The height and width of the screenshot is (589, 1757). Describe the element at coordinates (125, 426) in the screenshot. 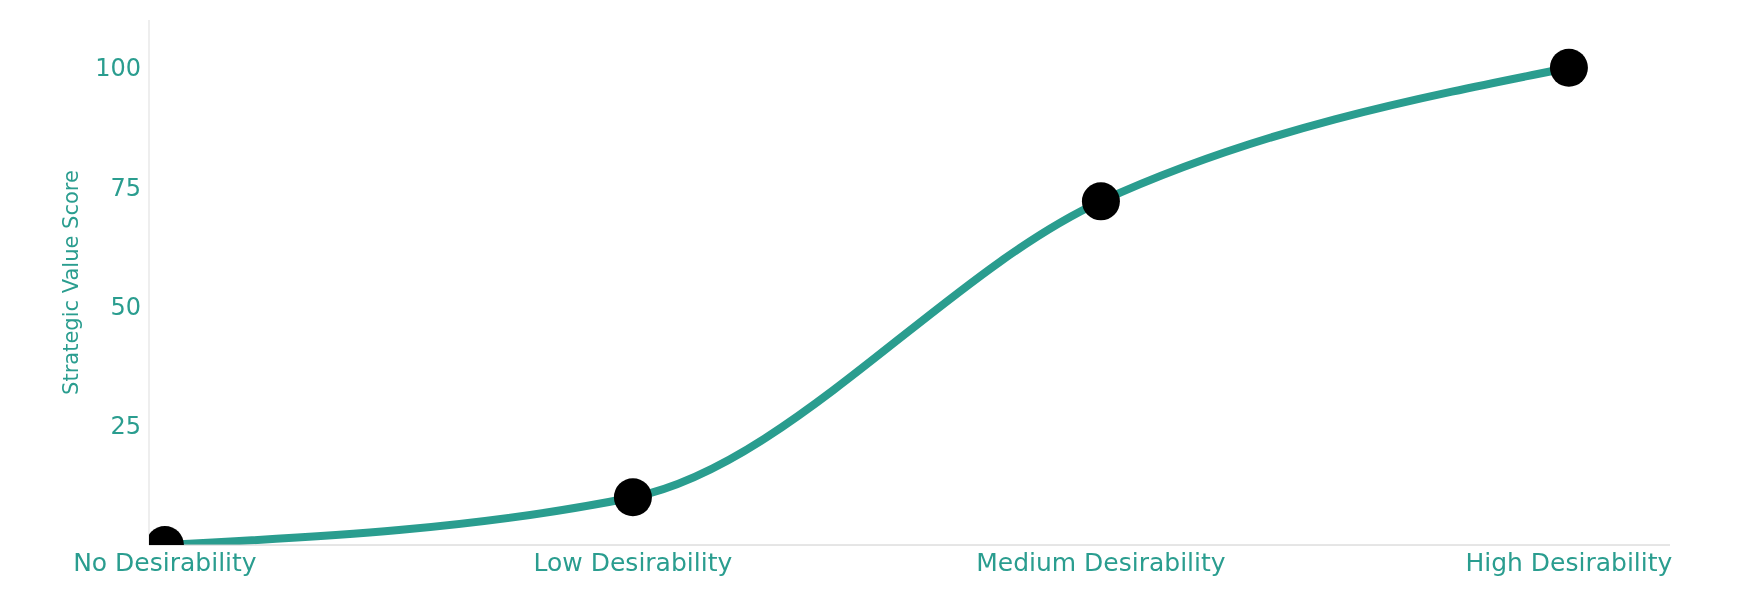

I see `y-tick-label: 25` at that location.